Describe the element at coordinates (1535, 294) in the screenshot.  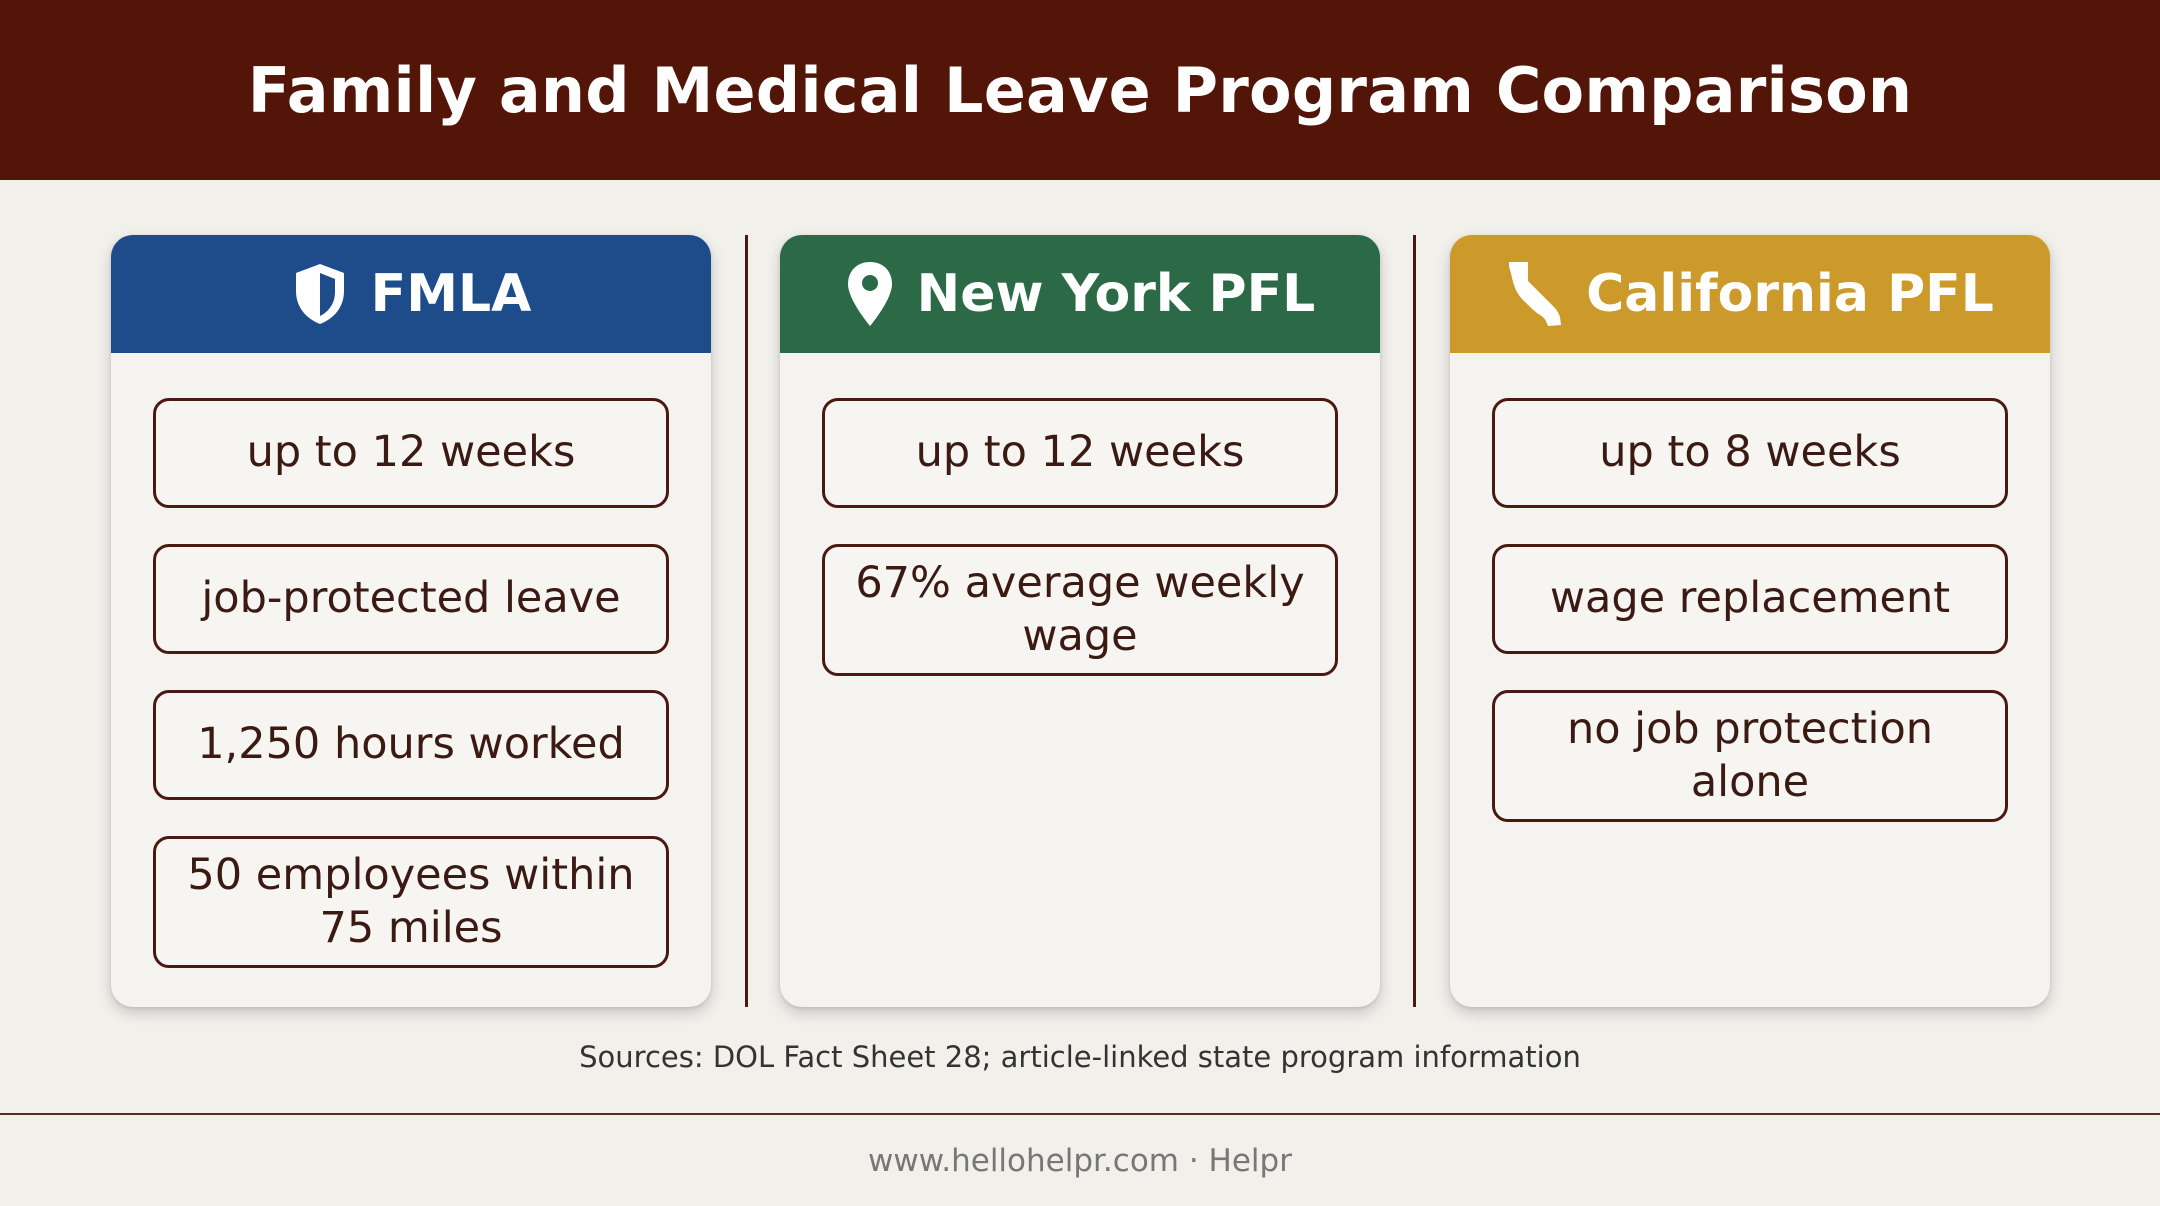
I see `california-state-icon` at that location.